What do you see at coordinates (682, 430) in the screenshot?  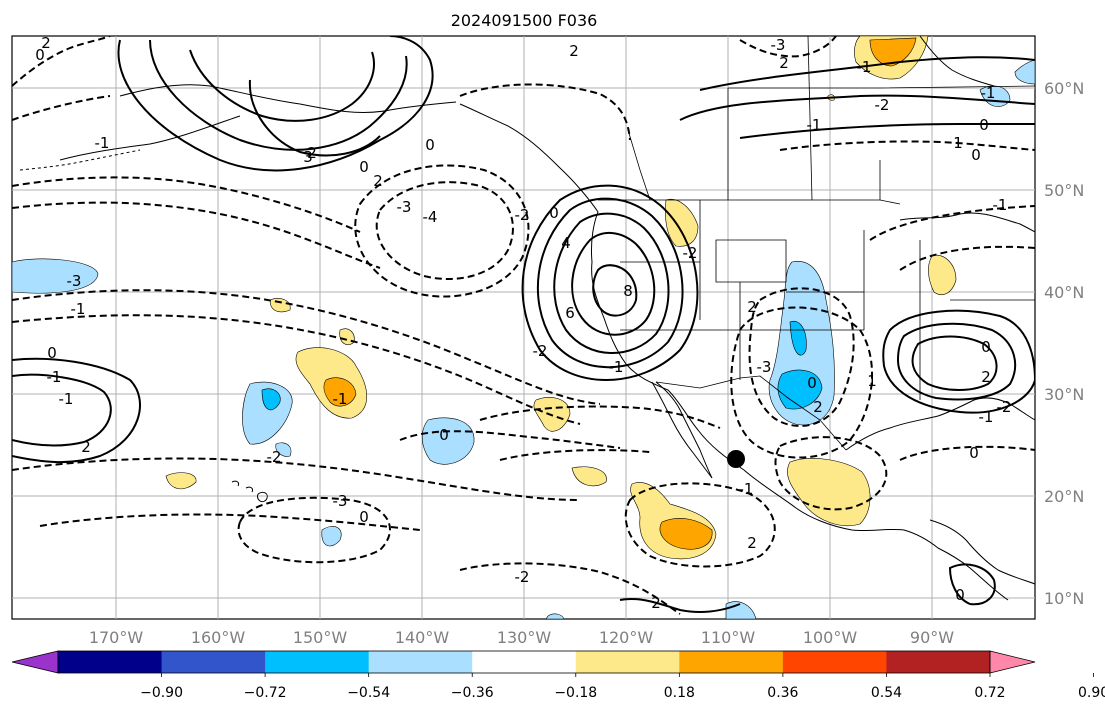 I see `coastline-baja` at bounding box center [682, 430].